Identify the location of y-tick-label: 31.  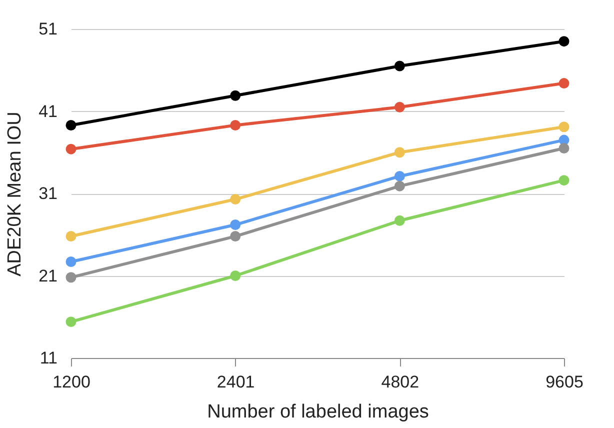
(48, 193).